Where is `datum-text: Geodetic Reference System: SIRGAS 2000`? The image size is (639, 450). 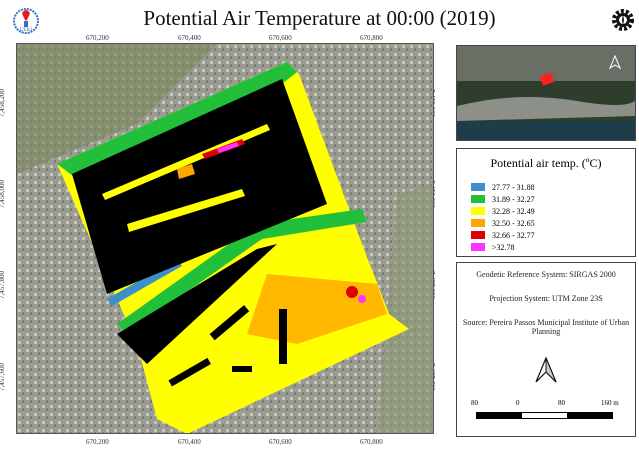 datum-text: Geodetic Reference System: SIRGAS 2000 is located at coordinates (546, 274).